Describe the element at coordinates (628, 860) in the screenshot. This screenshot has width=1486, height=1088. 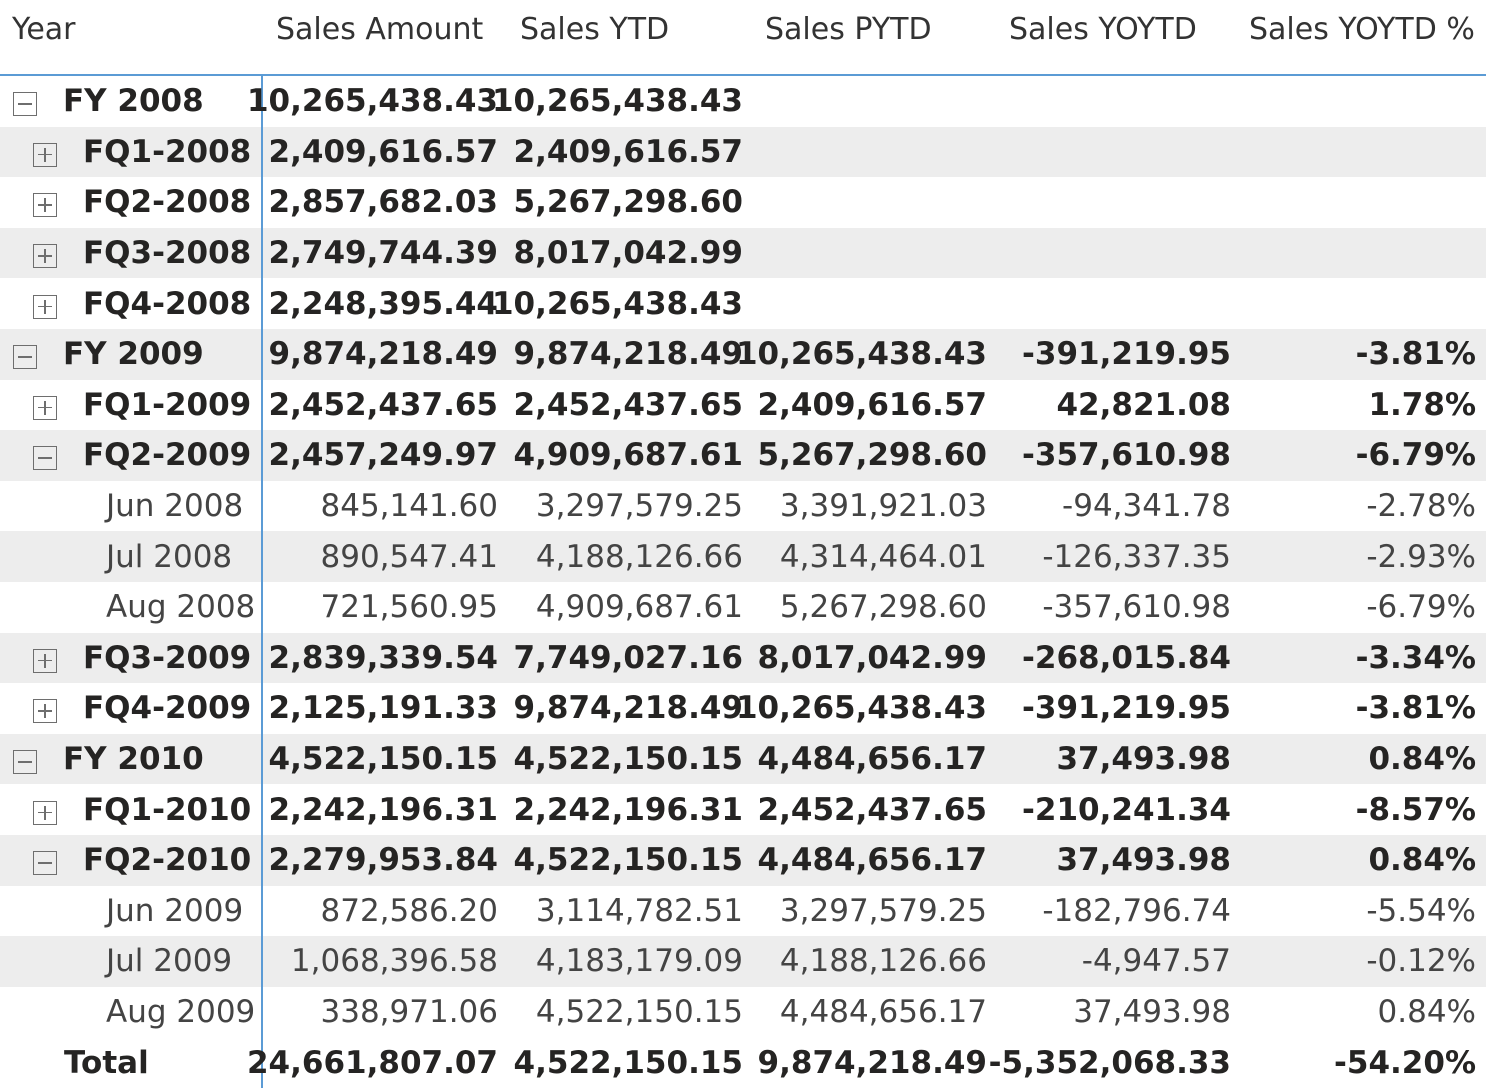
I see `sales-ytd-cell: 4,522,150.15` at that location.